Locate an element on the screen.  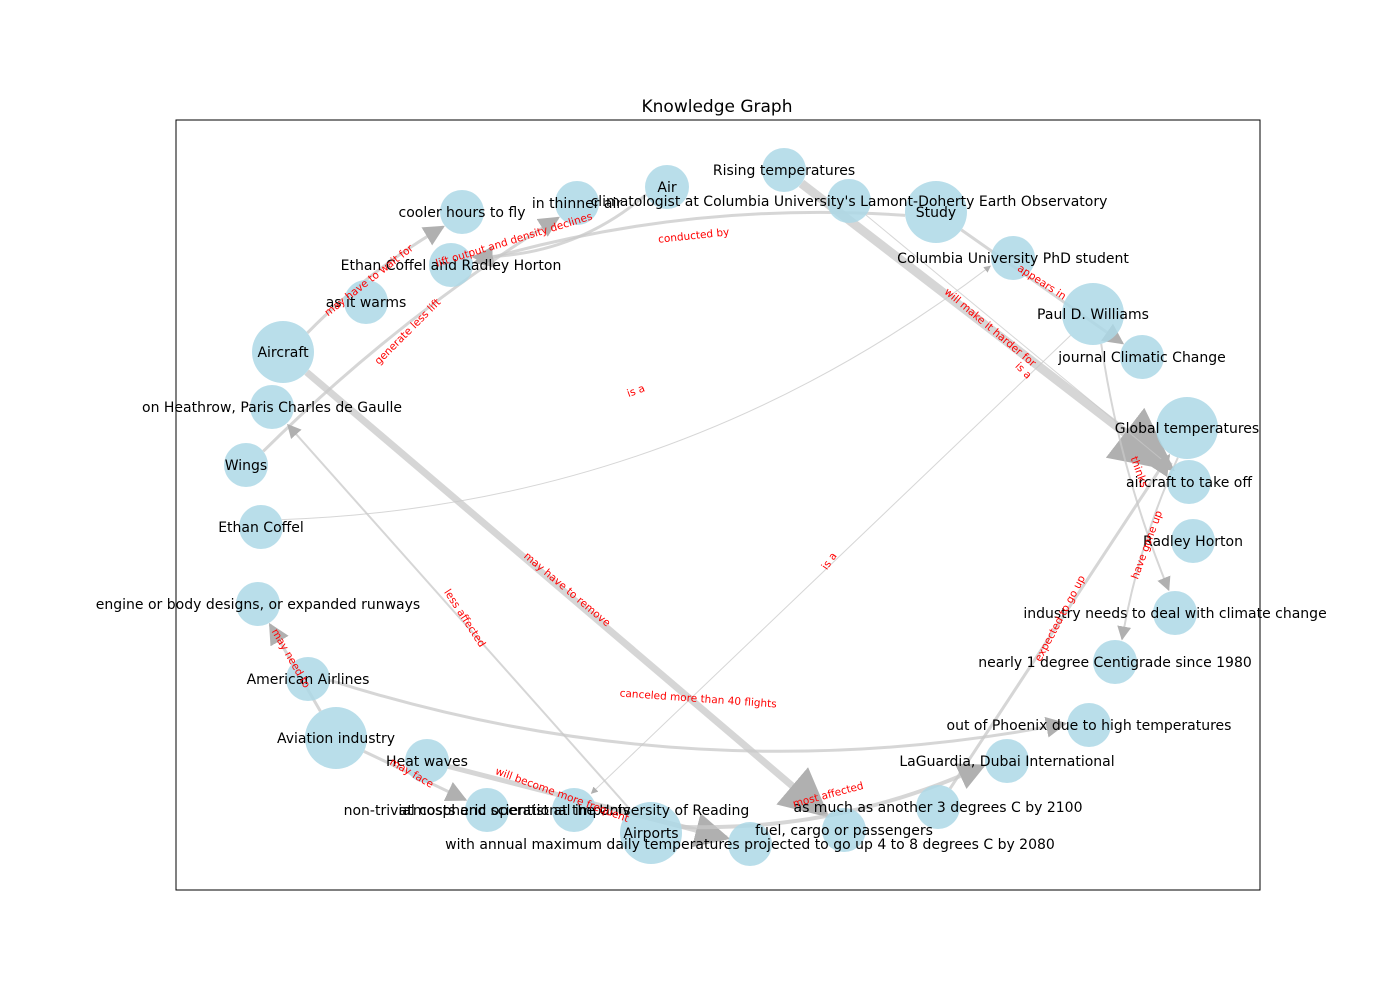
node-atmospheric is located at coordinates (574, 810).